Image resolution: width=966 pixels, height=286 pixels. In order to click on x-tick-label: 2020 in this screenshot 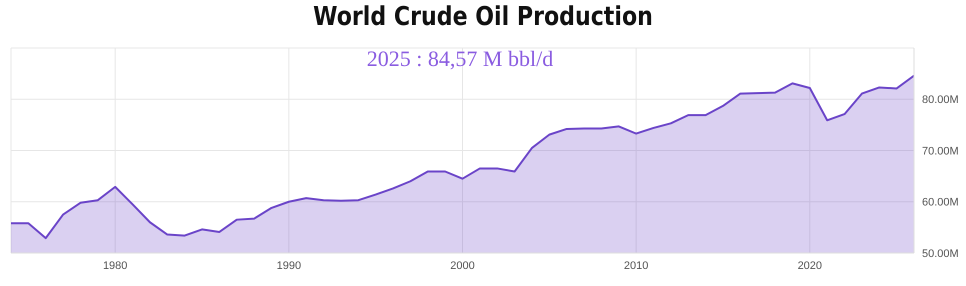, I will do `click(810, 266)`.